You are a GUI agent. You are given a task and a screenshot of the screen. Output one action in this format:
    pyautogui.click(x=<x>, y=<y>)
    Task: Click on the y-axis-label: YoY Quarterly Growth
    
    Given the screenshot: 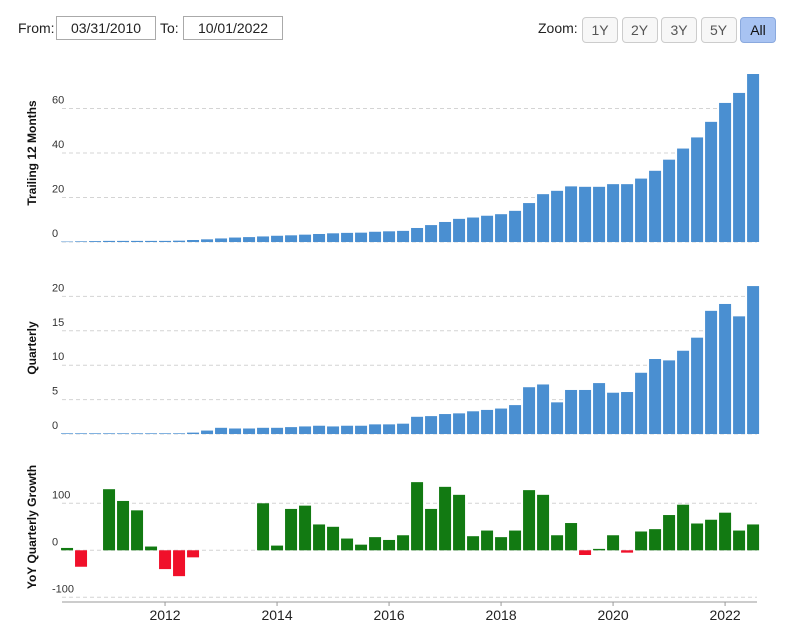 What is the action you would take?
    pyautogui.click(x=32, y=527)
    